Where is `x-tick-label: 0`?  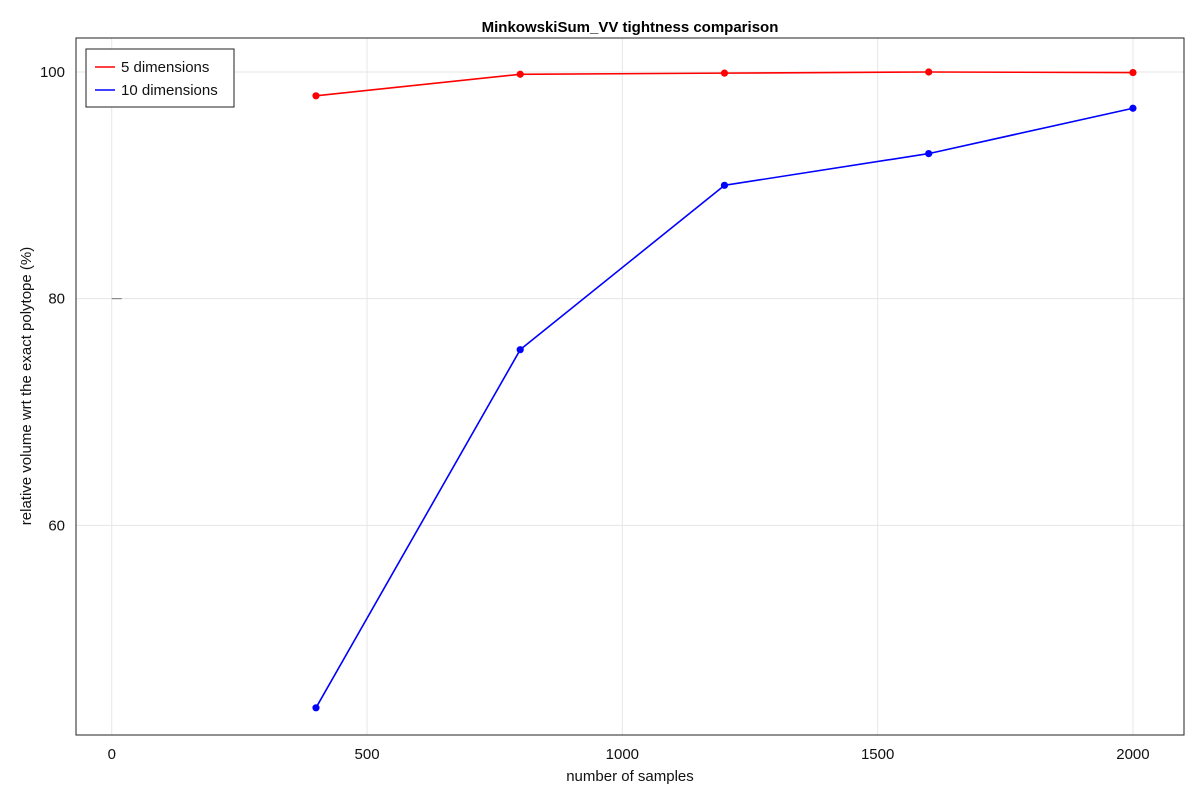 x-tick-label: 0 is located at coordinates (112, 754).